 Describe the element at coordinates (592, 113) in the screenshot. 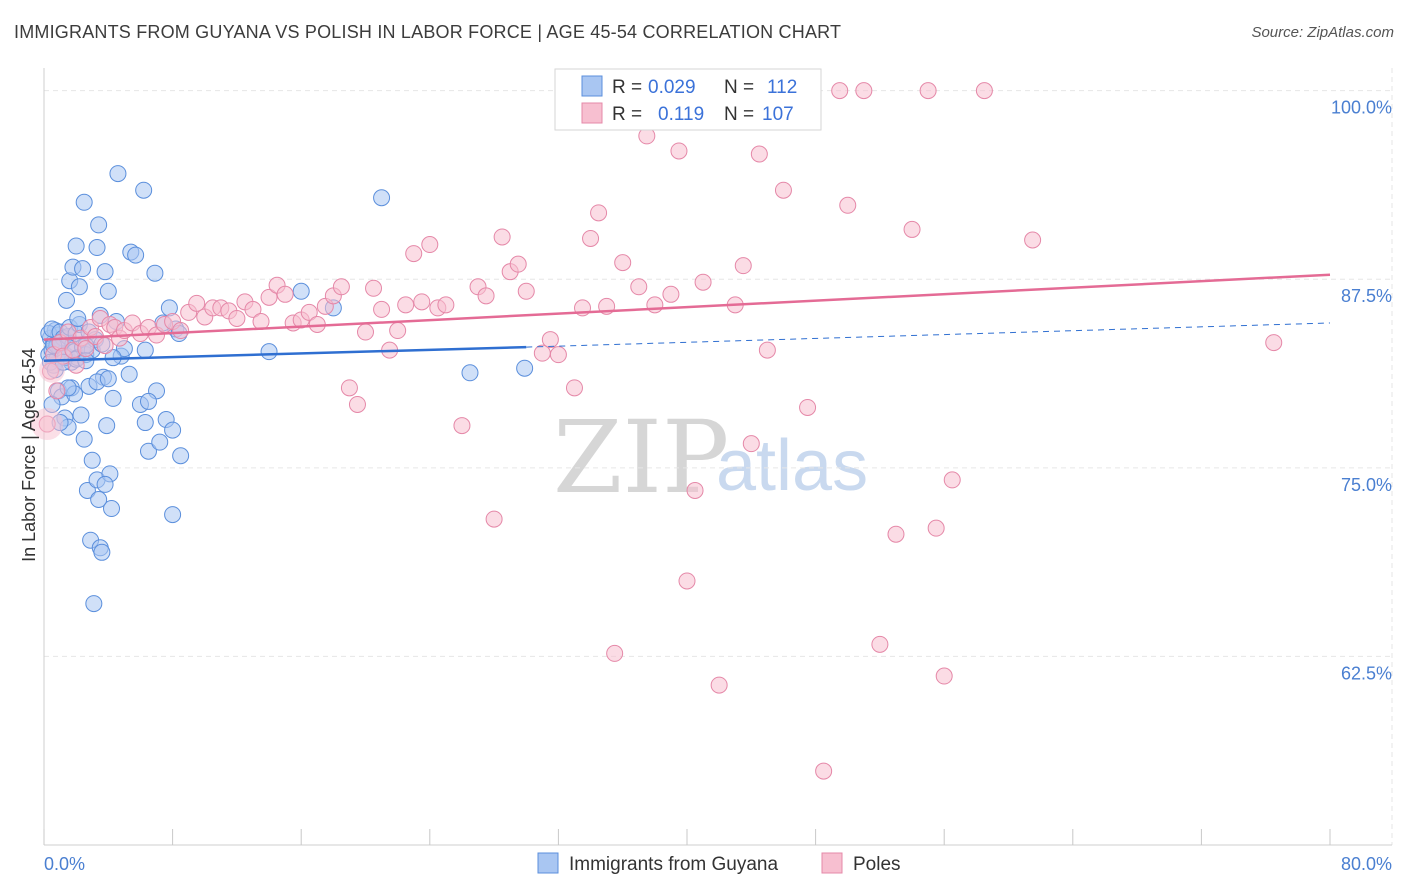

I see `stats-swatch-poles` at that location.